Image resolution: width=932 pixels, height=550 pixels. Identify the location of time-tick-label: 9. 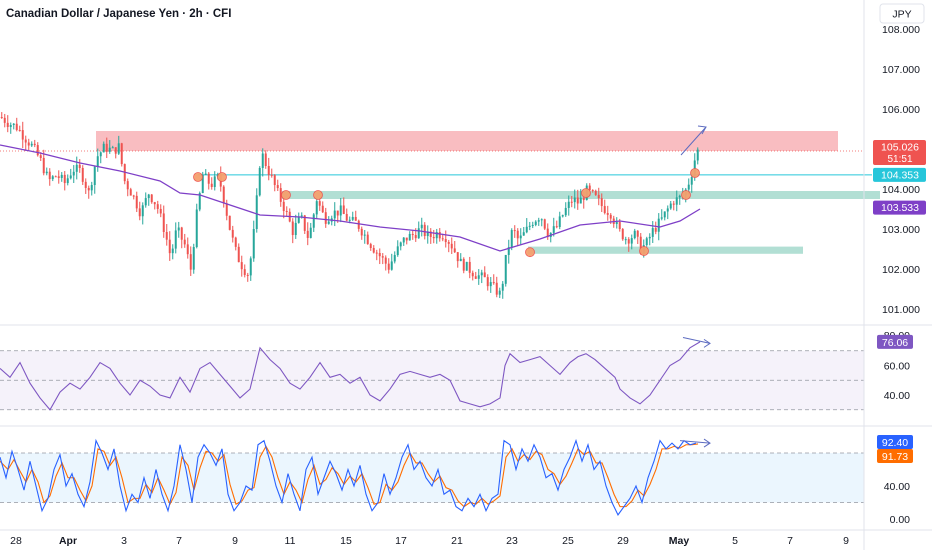
(846, 541).